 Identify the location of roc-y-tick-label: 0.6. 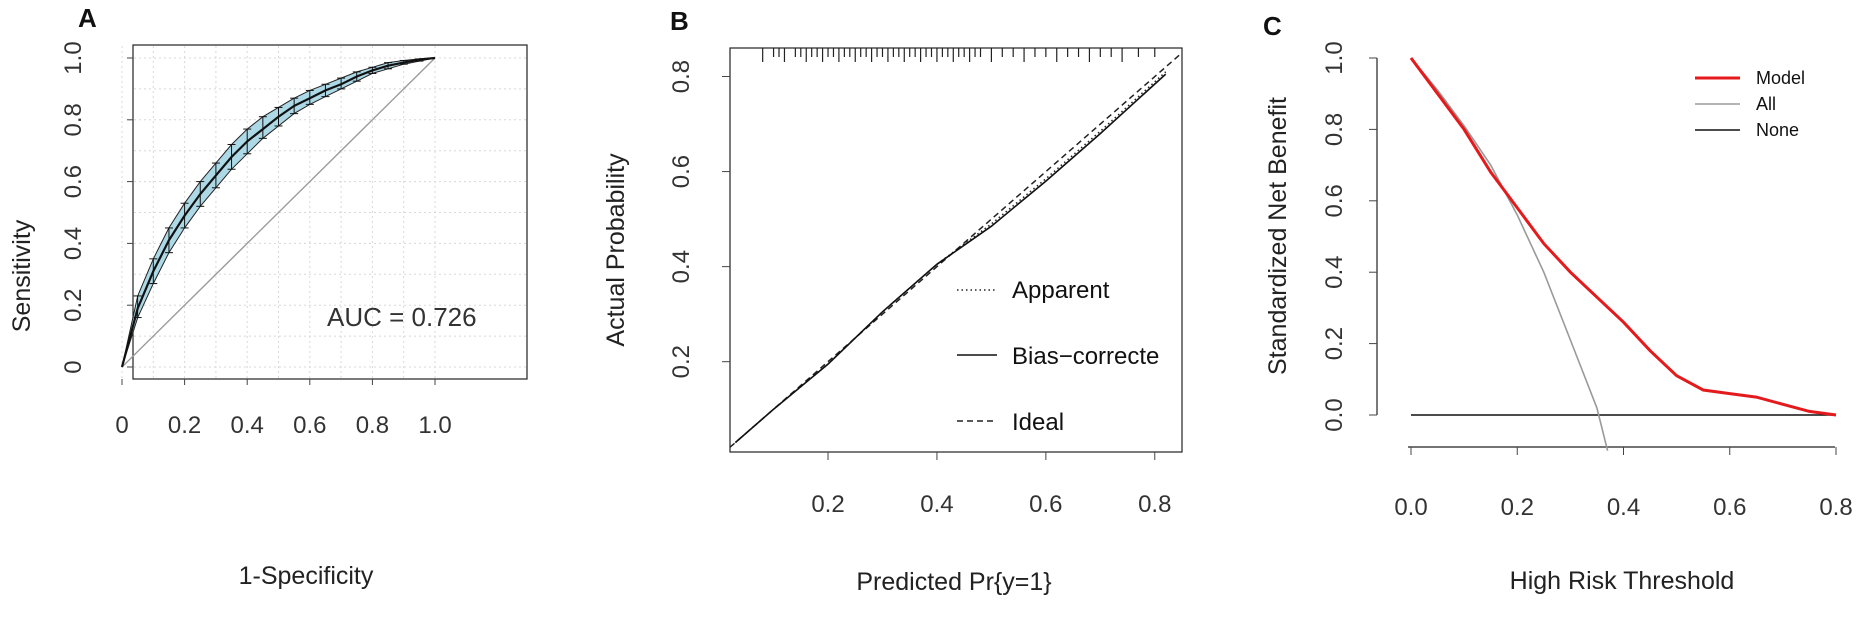
(73, 181).